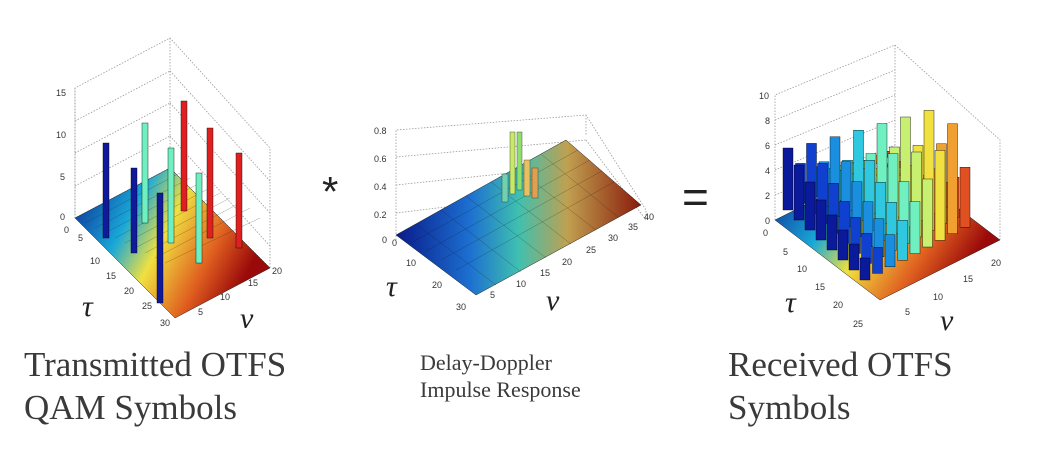  What do you see at coordinates (486, 362) in the screenshot?
I see `caption-line: Delay-Doppler` at bounding box center [486, 362].